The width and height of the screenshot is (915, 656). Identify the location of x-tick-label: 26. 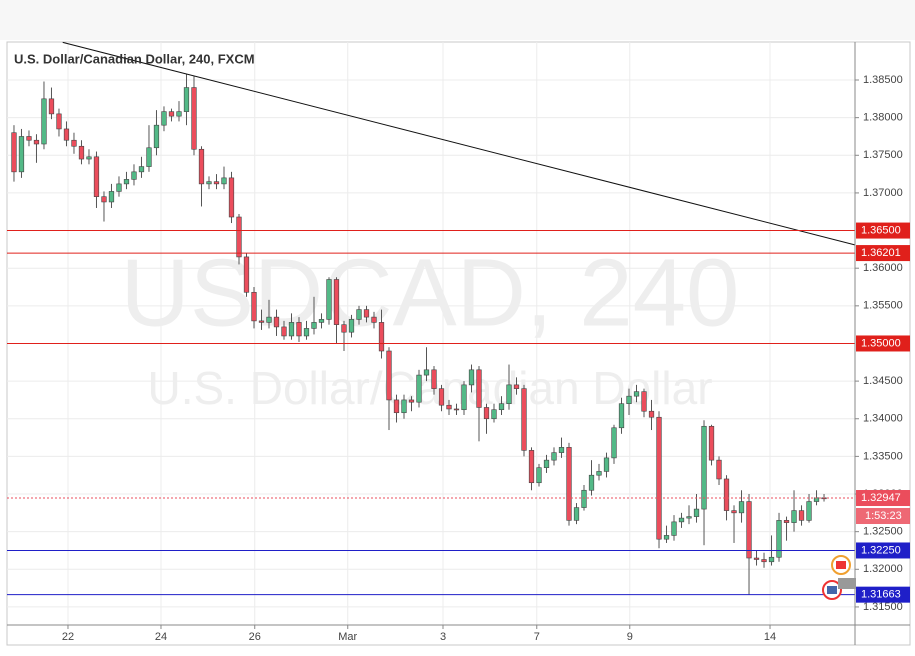
(255, 637).